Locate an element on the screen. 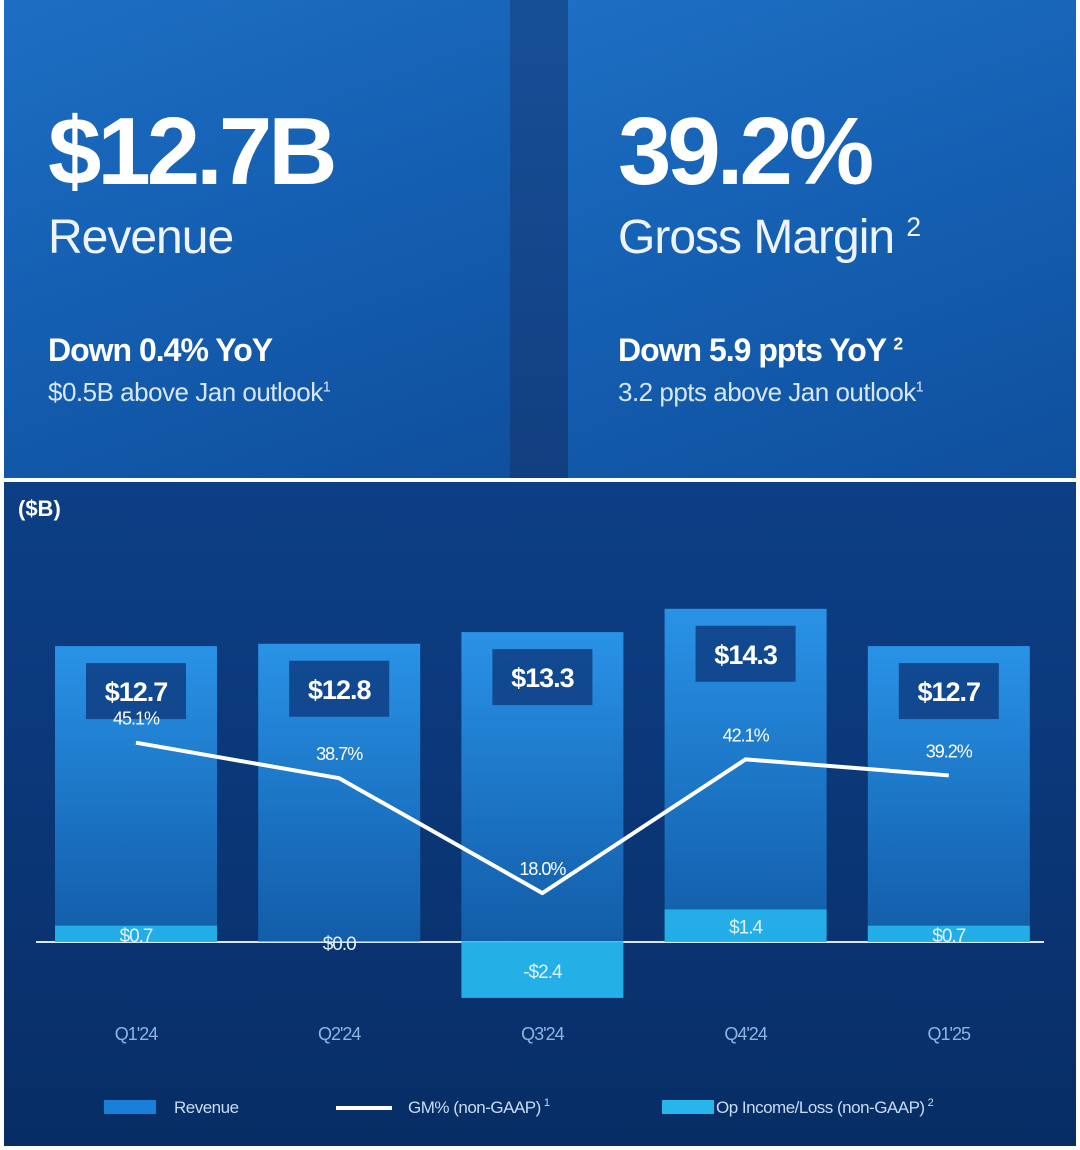 The width and height of the screenshot is (1080, 1150). op-income-value-label: -$2.4 is located at coordinates (543, 972).